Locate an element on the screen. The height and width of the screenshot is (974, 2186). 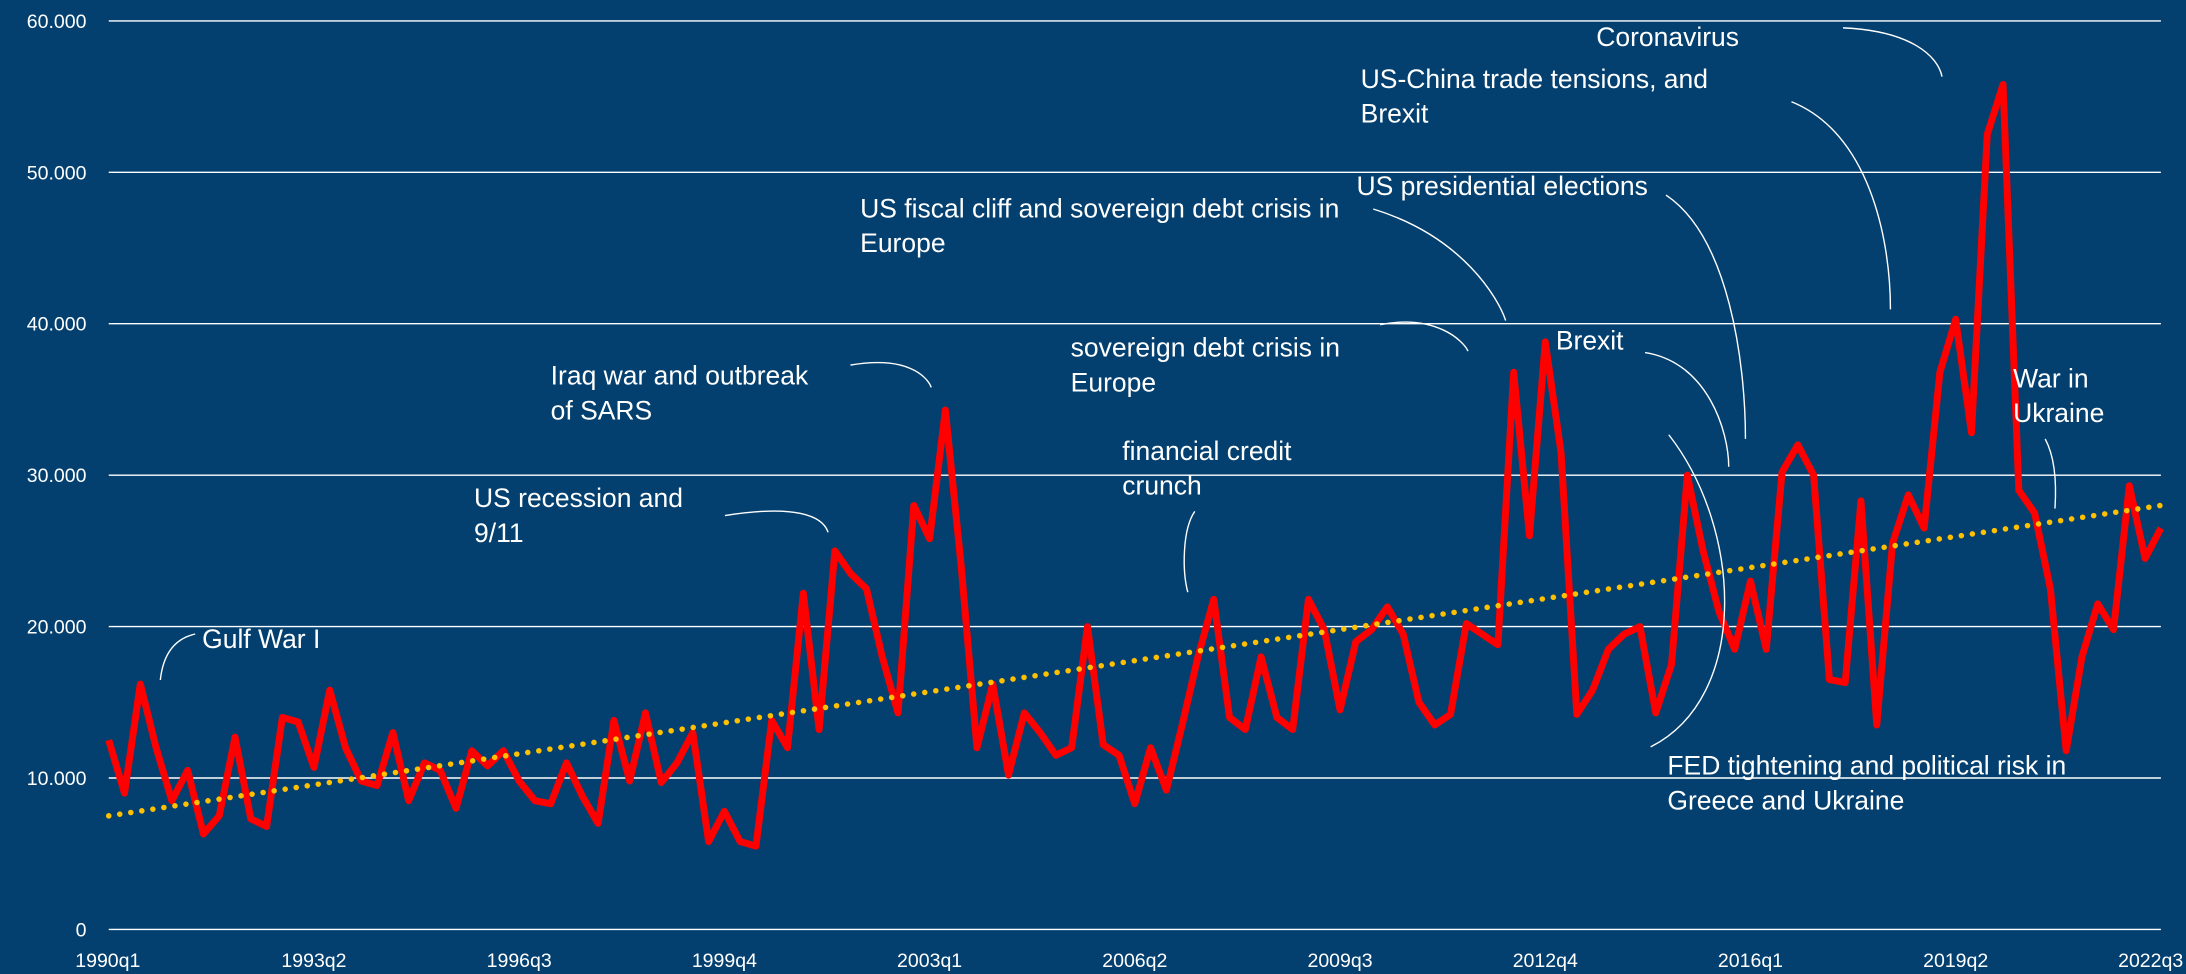
annotation: Ukraine is located at coordinates (2058, 413).